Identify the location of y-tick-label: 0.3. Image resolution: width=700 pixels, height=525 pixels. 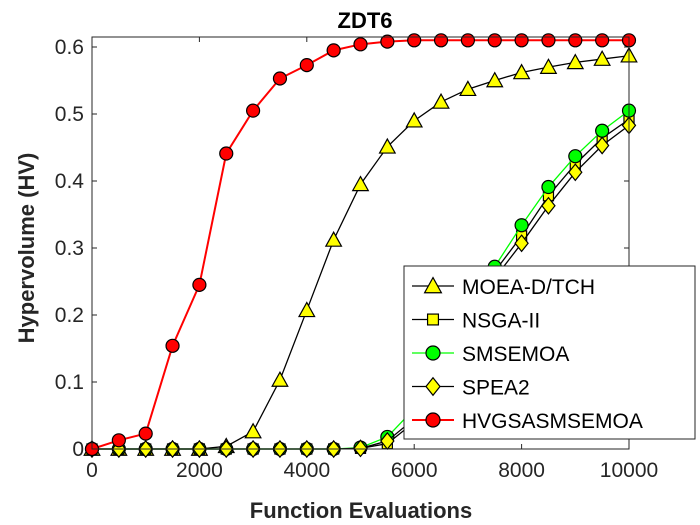
(69, 248).